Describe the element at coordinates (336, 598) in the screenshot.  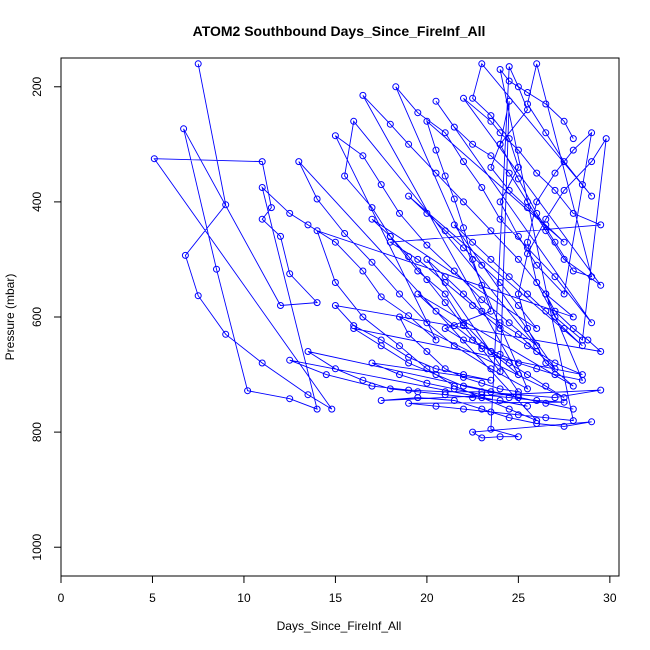
I see `x-tick-label: 15` at that location.